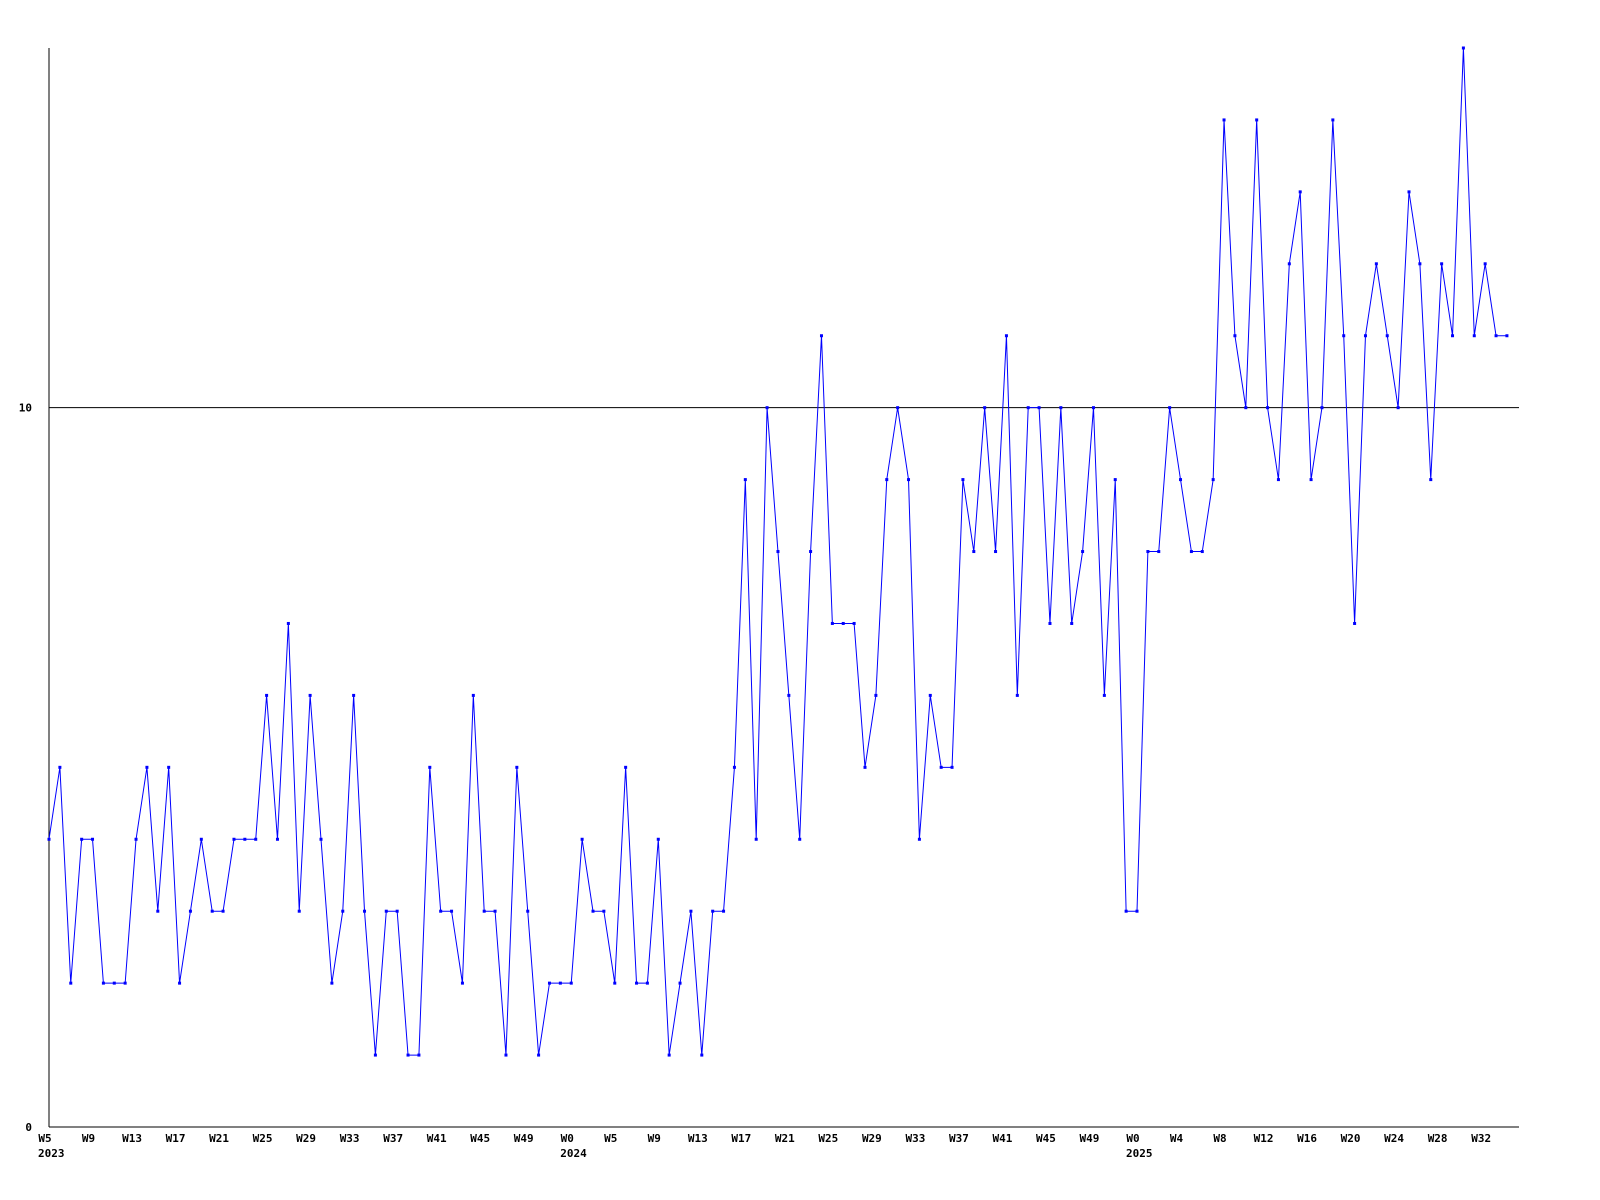  Describe the element at coordinates (350, 1138) in the screenshot. I see `x-tick-label: W33` at that location.